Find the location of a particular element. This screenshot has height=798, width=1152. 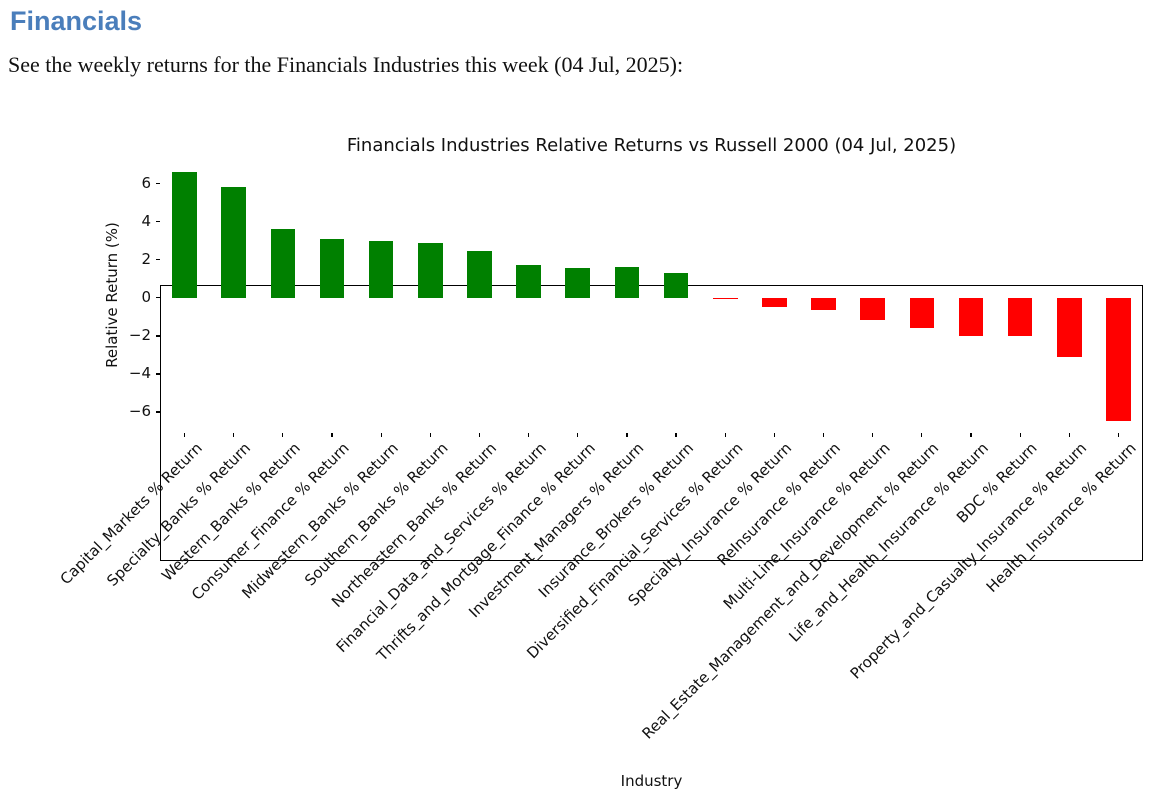

y-tick-label: 6 is located at coordinates (146, 182).